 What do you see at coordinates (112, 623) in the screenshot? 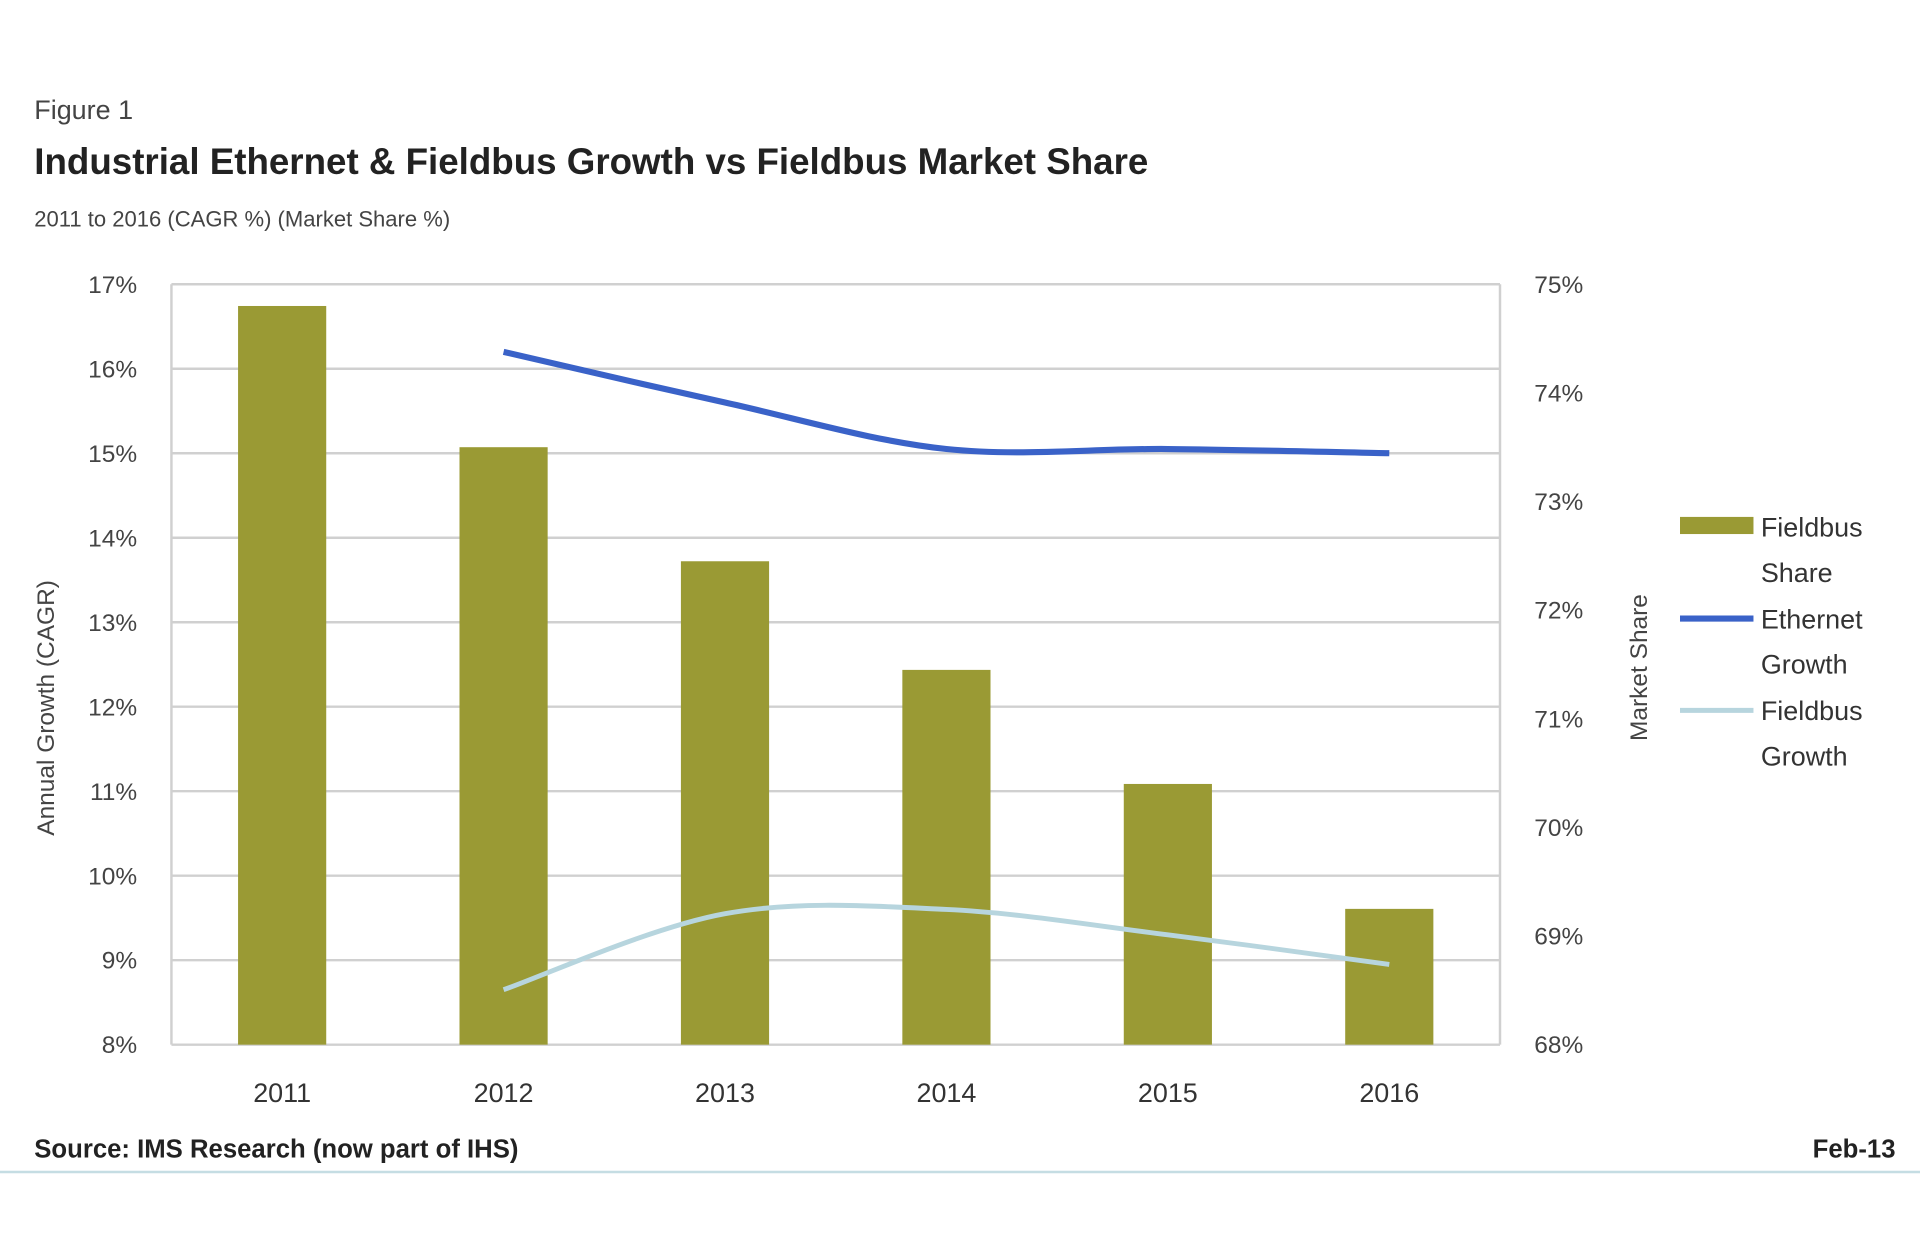
I see `y-tick-label: 13%` at bounding box center [112, 623].